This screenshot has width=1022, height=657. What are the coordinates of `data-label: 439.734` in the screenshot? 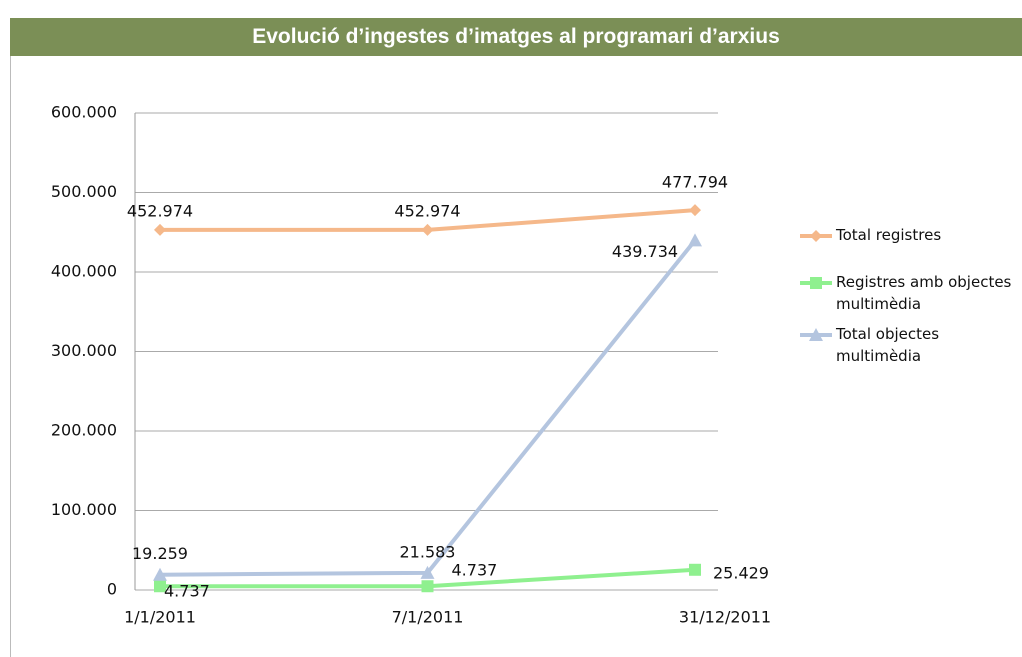 It's located at (645, 251).